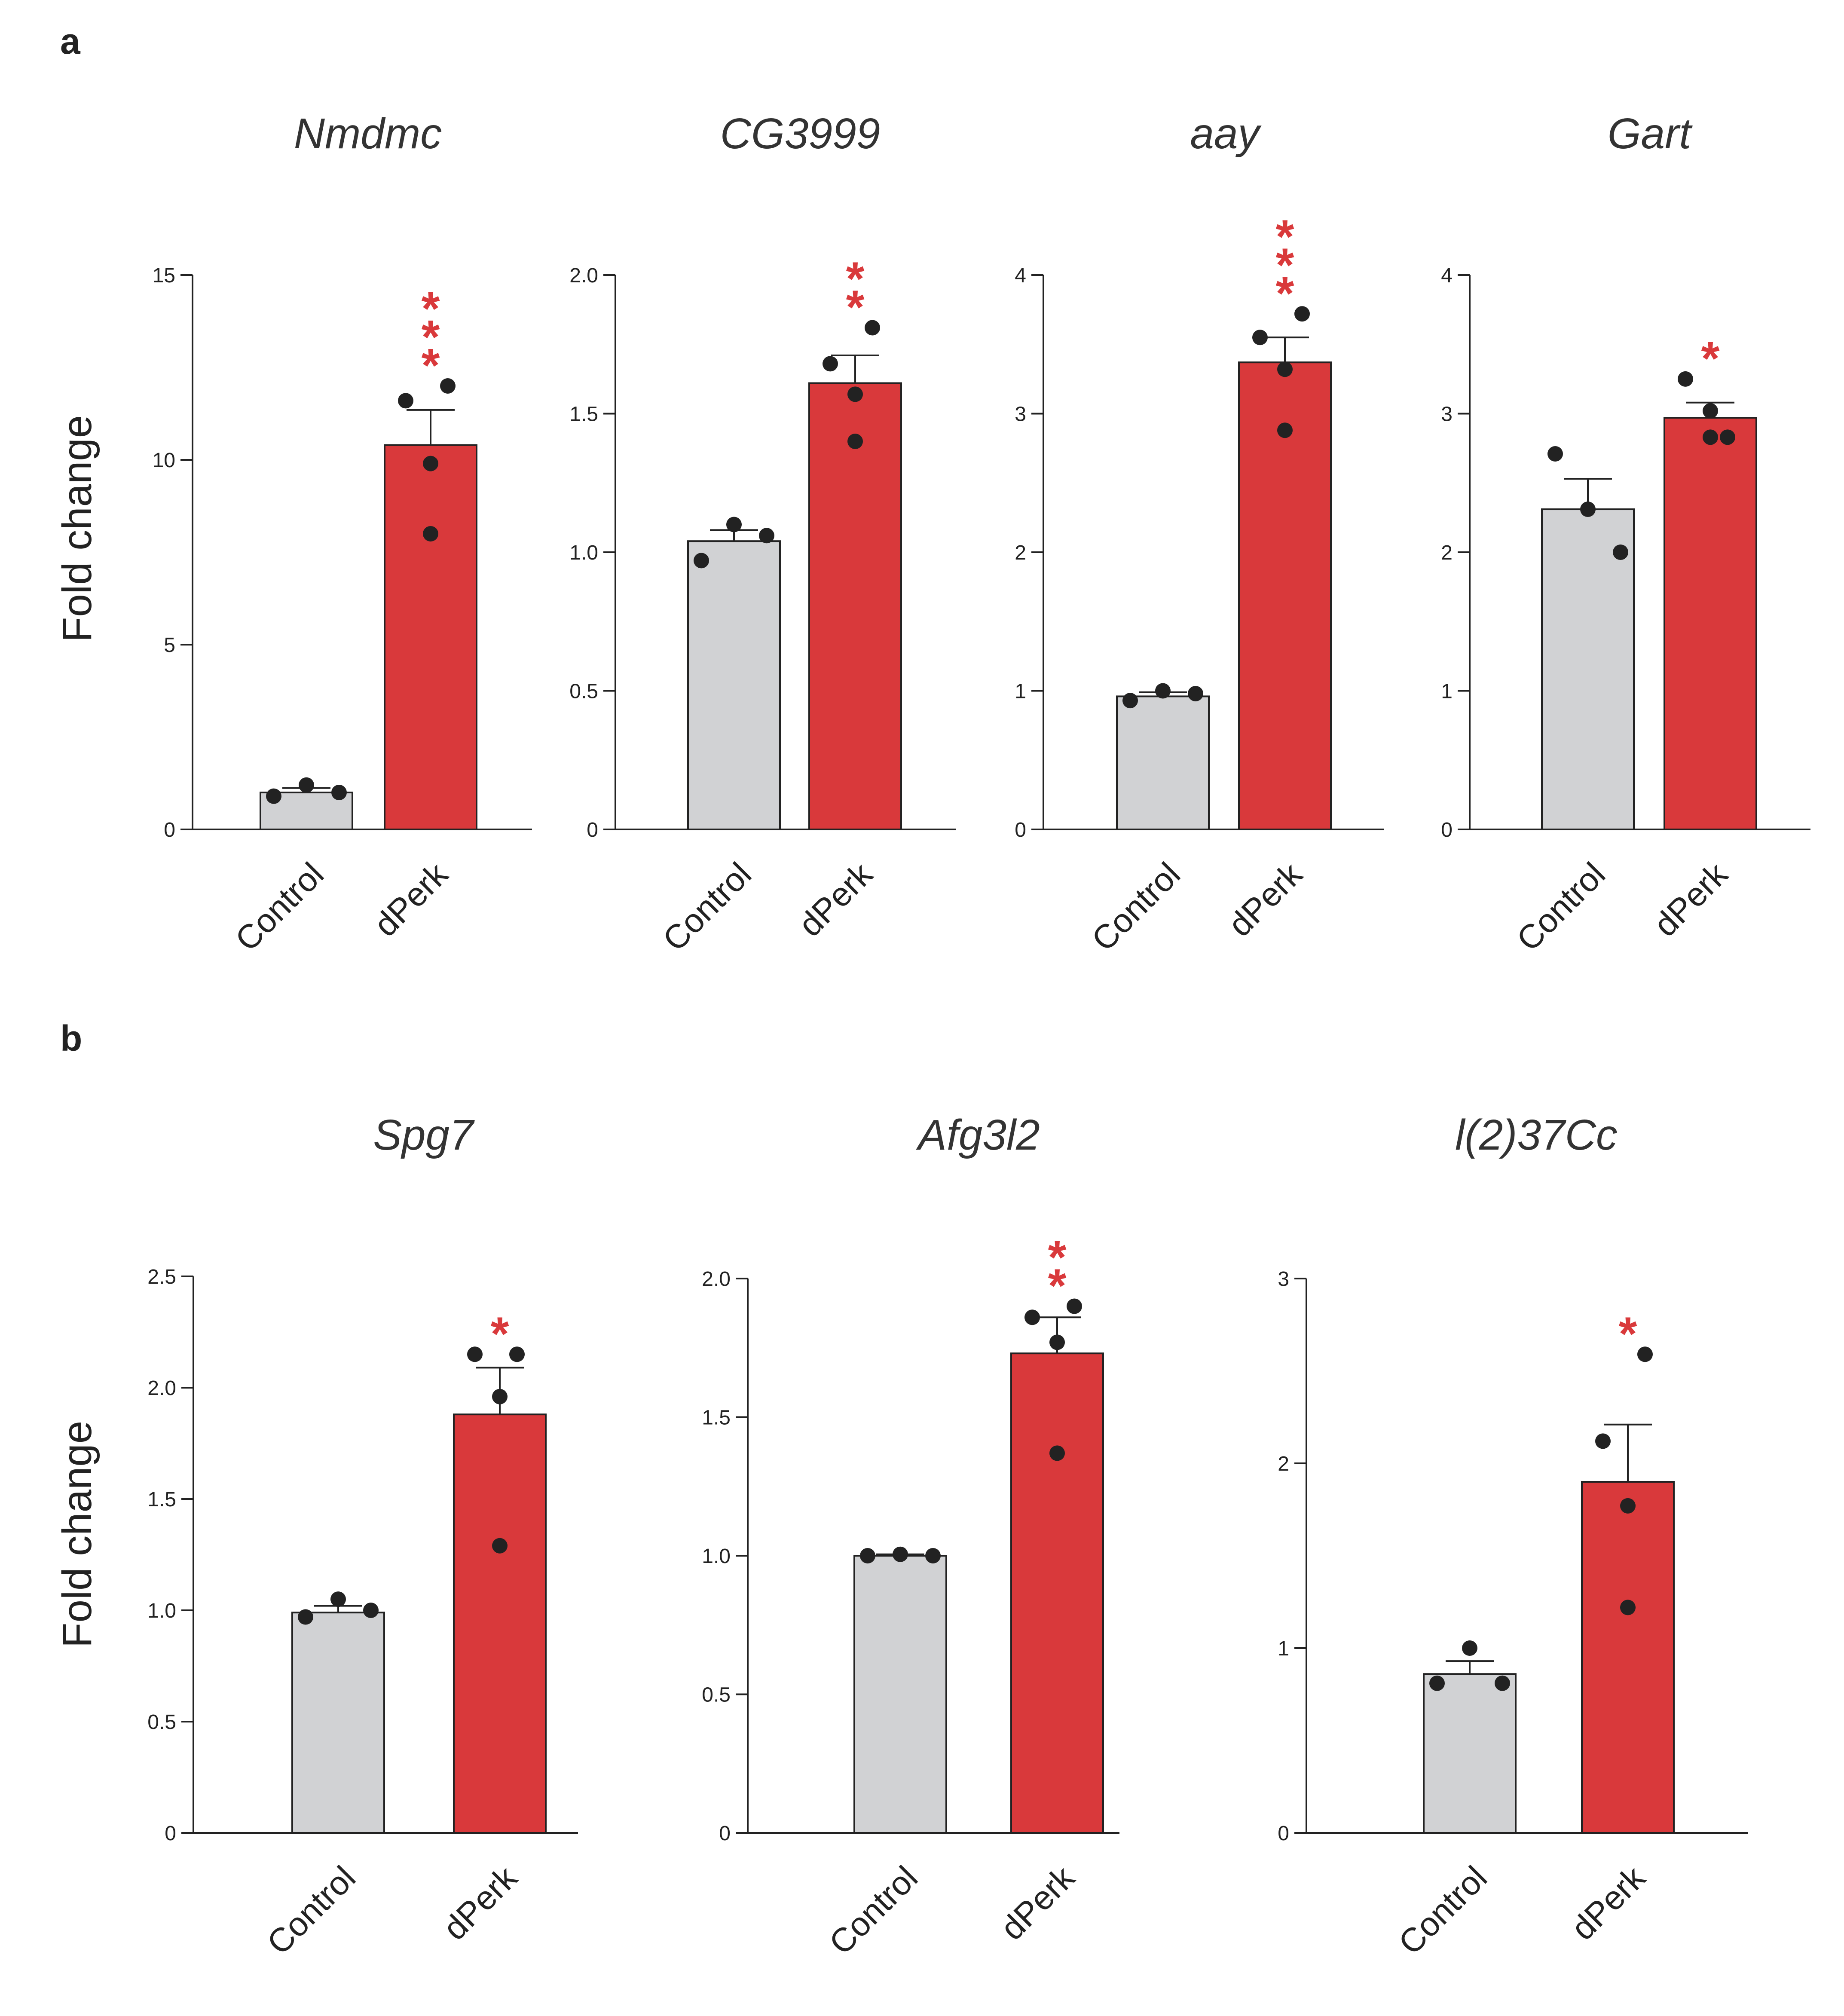 This screenshot has width=1844, height=2016. Describe the element at coordinates (910, 1536) in the screenshot. I see `chart-5: Afg3l2 0 0.5 1.0 1.5 2.0 Control dPerk **` at that location.